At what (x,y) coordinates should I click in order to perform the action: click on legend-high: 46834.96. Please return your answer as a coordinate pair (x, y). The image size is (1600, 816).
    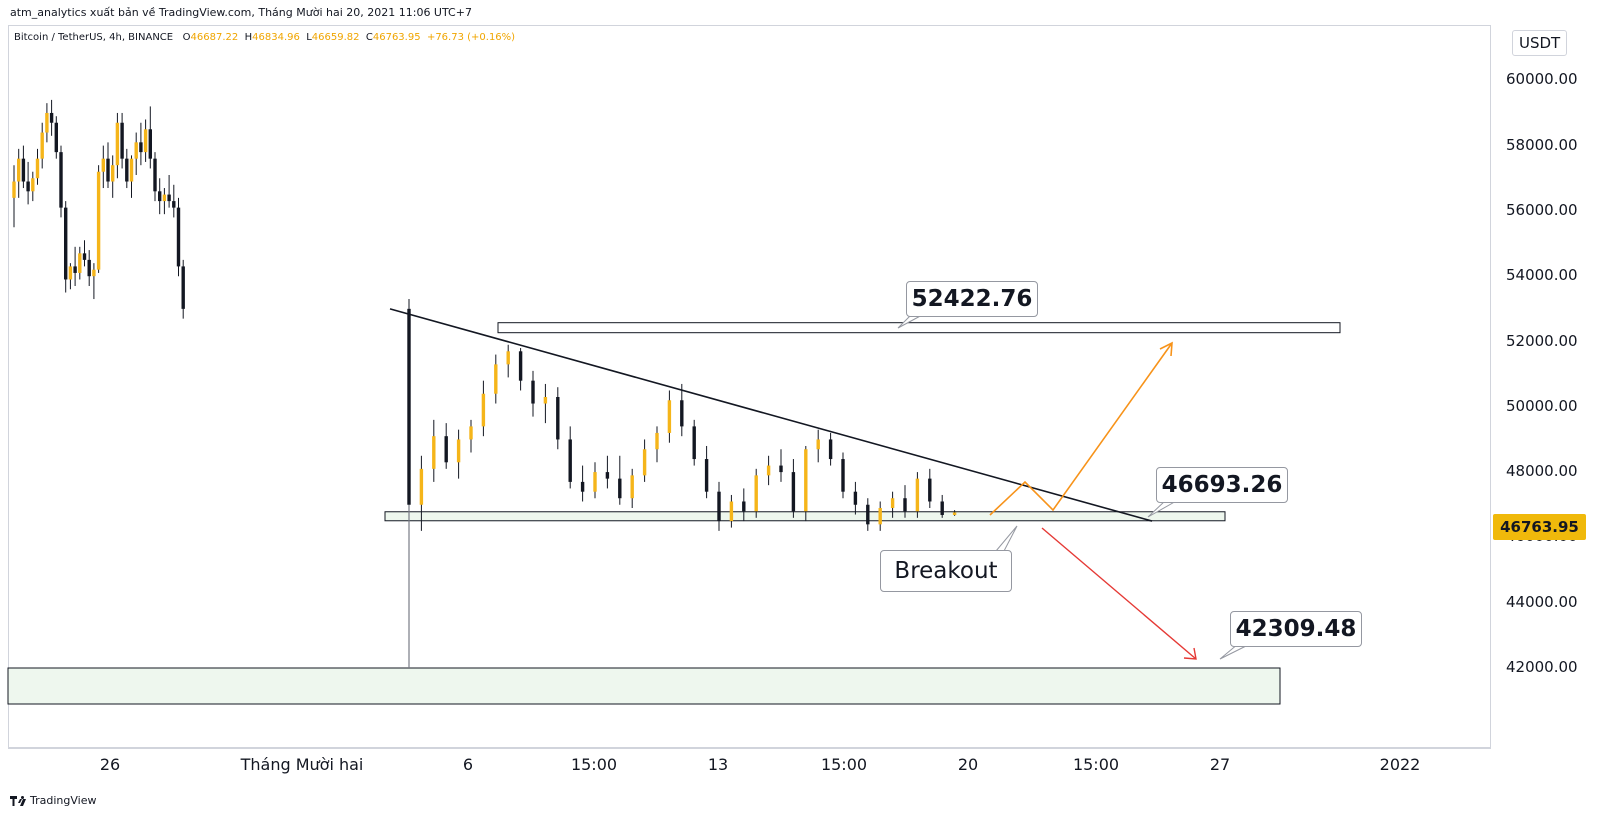
    Looking at the image, I should click on (276, 37).